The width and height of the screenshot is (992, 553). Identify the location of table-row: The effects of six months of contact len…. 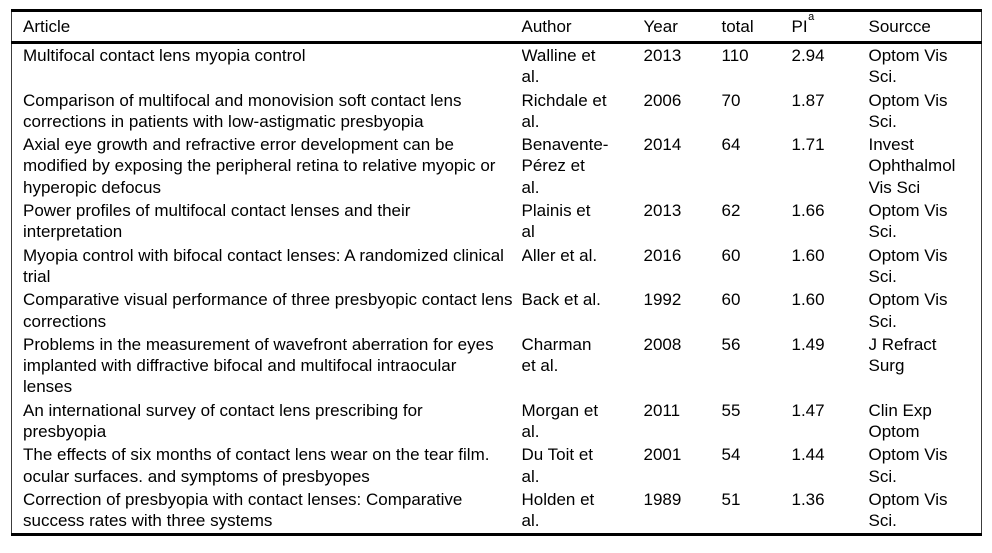
(497, 465).